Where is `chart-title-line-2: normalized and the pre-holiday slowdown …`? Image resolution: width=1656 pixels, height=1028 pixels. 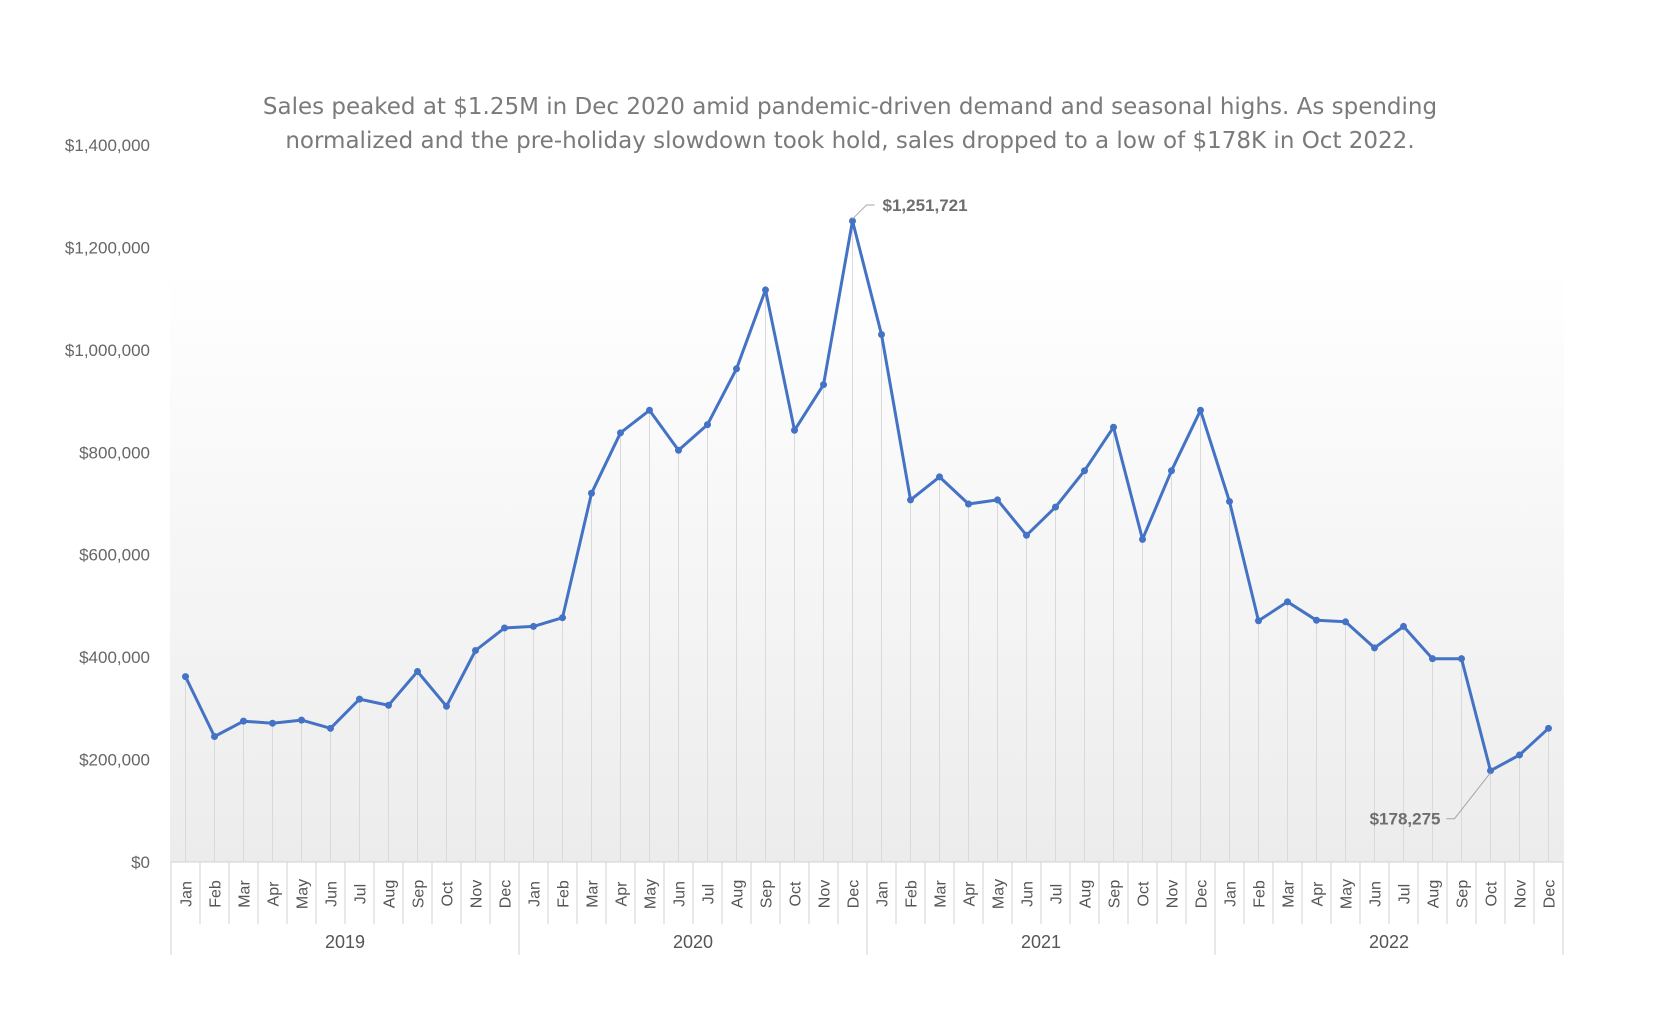
chart-title-line-2: normalized and the pre-holiday slowdown … is located at coordinates (850, 141).